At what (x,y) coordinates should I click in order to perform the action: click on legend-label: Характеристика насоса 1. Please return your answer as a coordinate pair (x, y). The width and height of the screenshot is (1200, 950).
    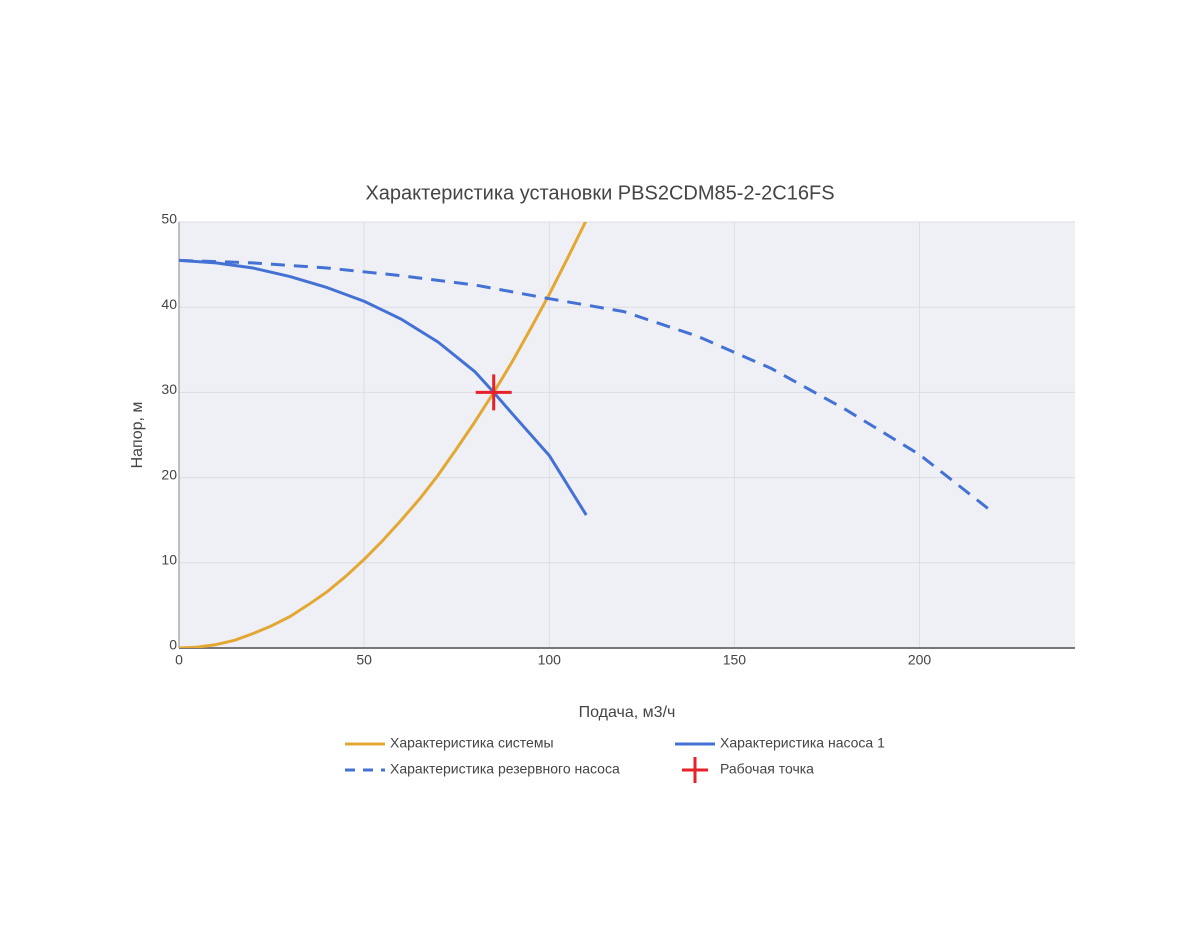
    Looking at the image, I should click on (802, 743).